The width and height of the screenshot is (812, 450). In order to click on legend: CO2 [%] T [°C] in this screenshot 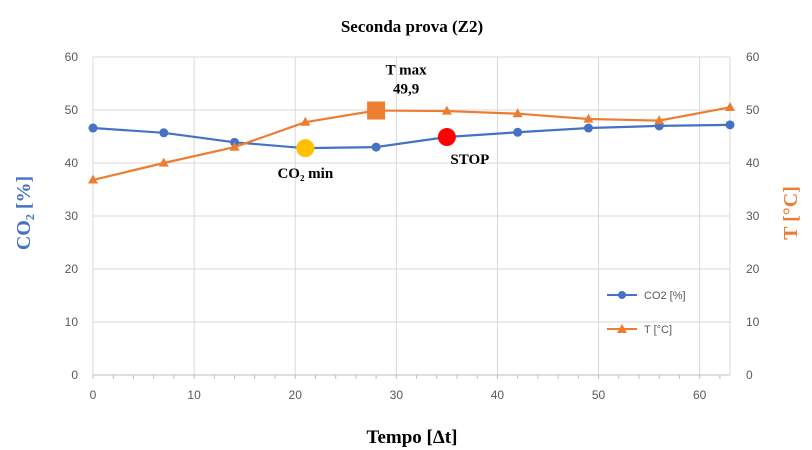, I will do `click(646, 313)`.